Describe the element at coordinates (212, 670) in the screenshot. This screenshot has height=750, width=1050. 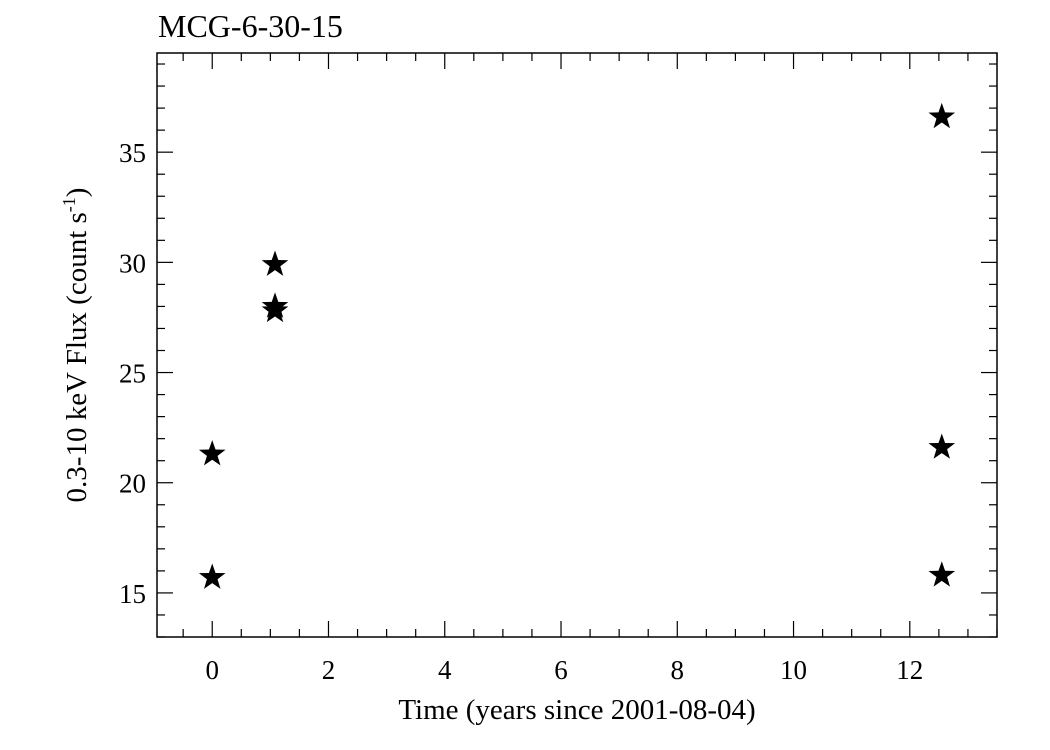
I see `x-tick-label: 0` at that location.